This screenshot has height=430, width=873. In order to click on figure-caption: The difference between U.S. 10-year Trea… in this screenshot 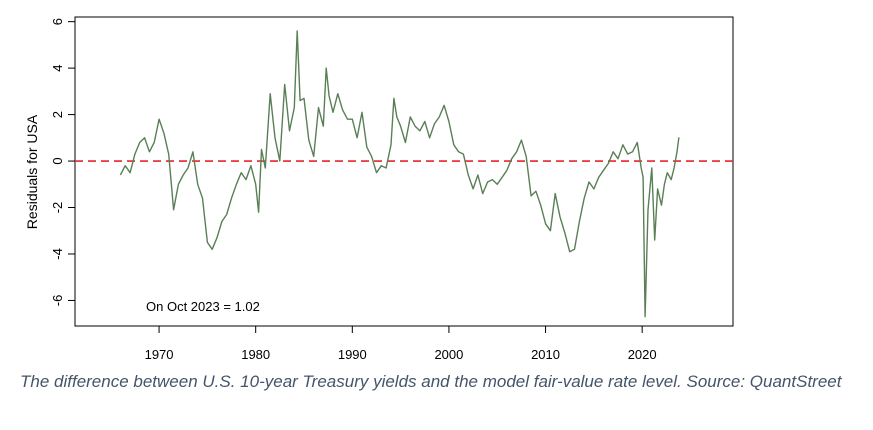, I will do `click(431, 381)`.